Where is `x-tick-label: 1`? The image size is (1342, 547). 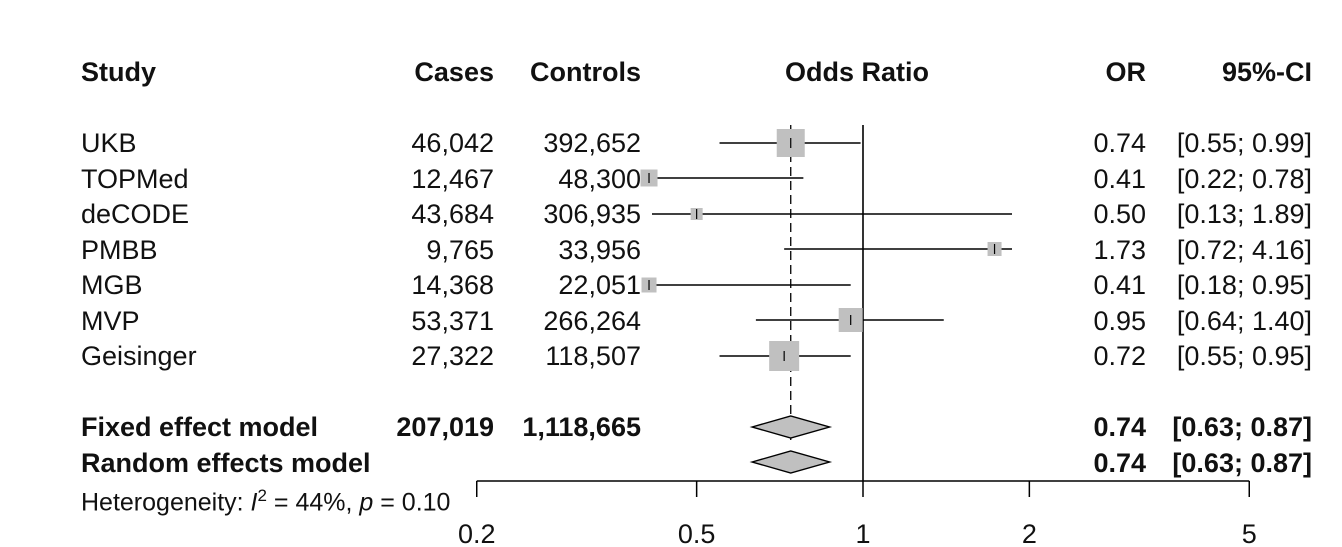
x-tick-label: 1 is located at coordinates (862, 533).